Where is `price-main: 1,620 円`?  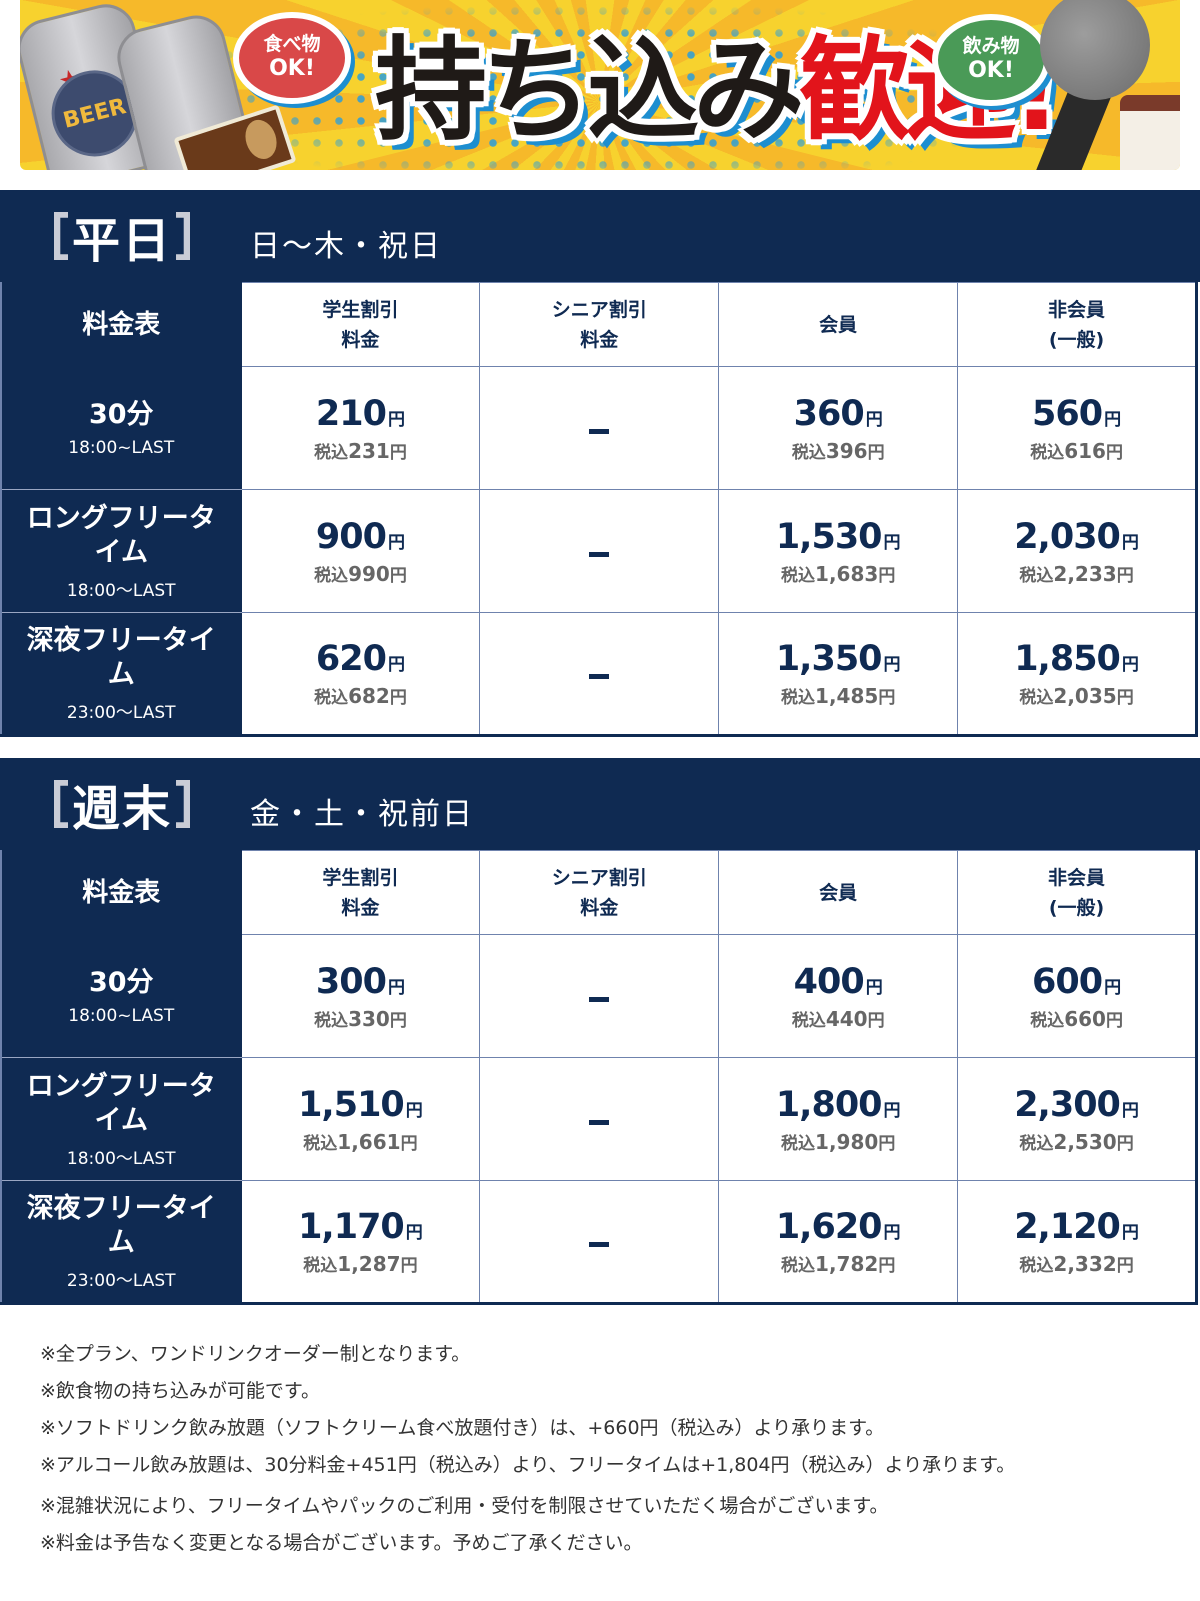 price-main: 1,620 円 is located at coordinates (838, 1227).